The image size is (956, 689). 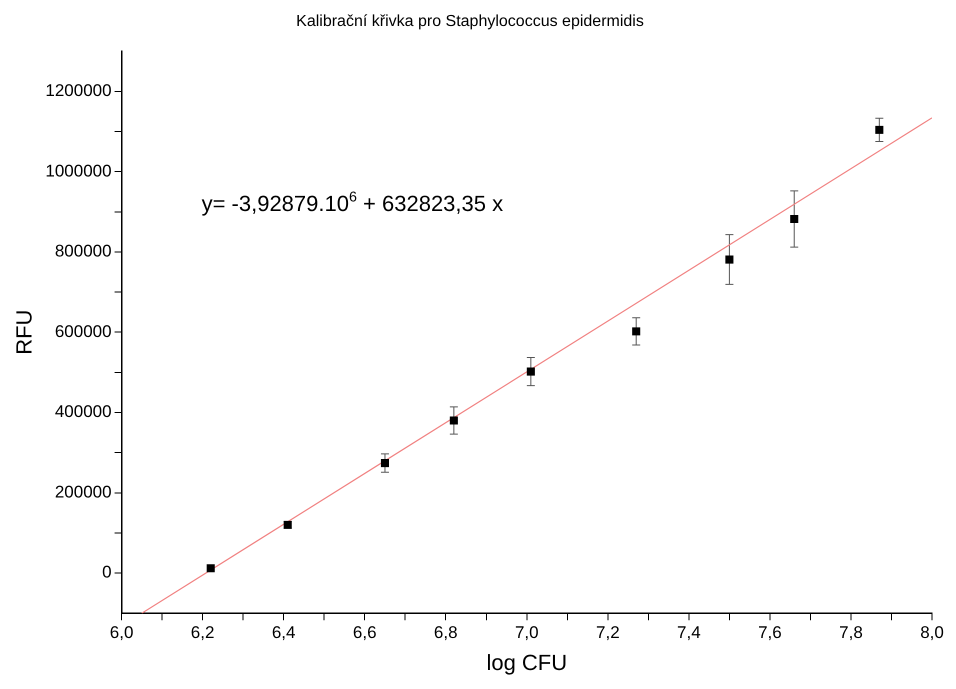 What do you see at coordinates (527, 662) in the screenshot?
I see `x-axis-title: log CFU` at bounding box center [527, 662].